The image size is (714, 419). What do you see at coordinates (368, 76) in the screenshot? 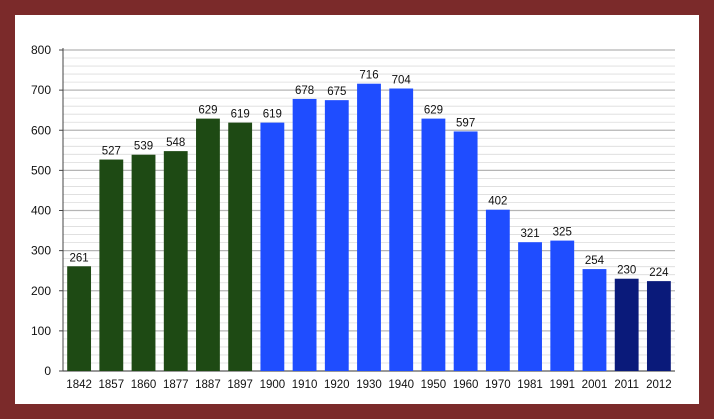
I see `data-label: 716` at bounding box center [368, 76].